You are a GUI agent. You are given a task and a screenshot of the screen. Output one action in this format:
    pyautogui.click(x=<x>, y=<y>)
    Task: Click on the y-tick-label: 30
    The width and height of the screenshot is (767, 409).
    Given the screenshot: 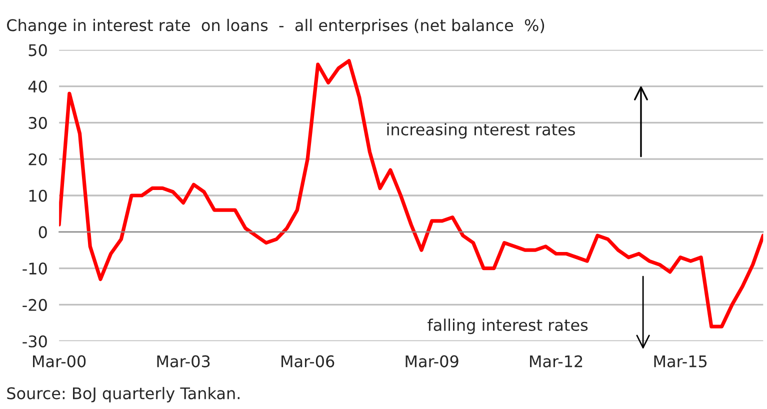 What is the action you would take?
    pyautogui.click(x=37, y=122)
    